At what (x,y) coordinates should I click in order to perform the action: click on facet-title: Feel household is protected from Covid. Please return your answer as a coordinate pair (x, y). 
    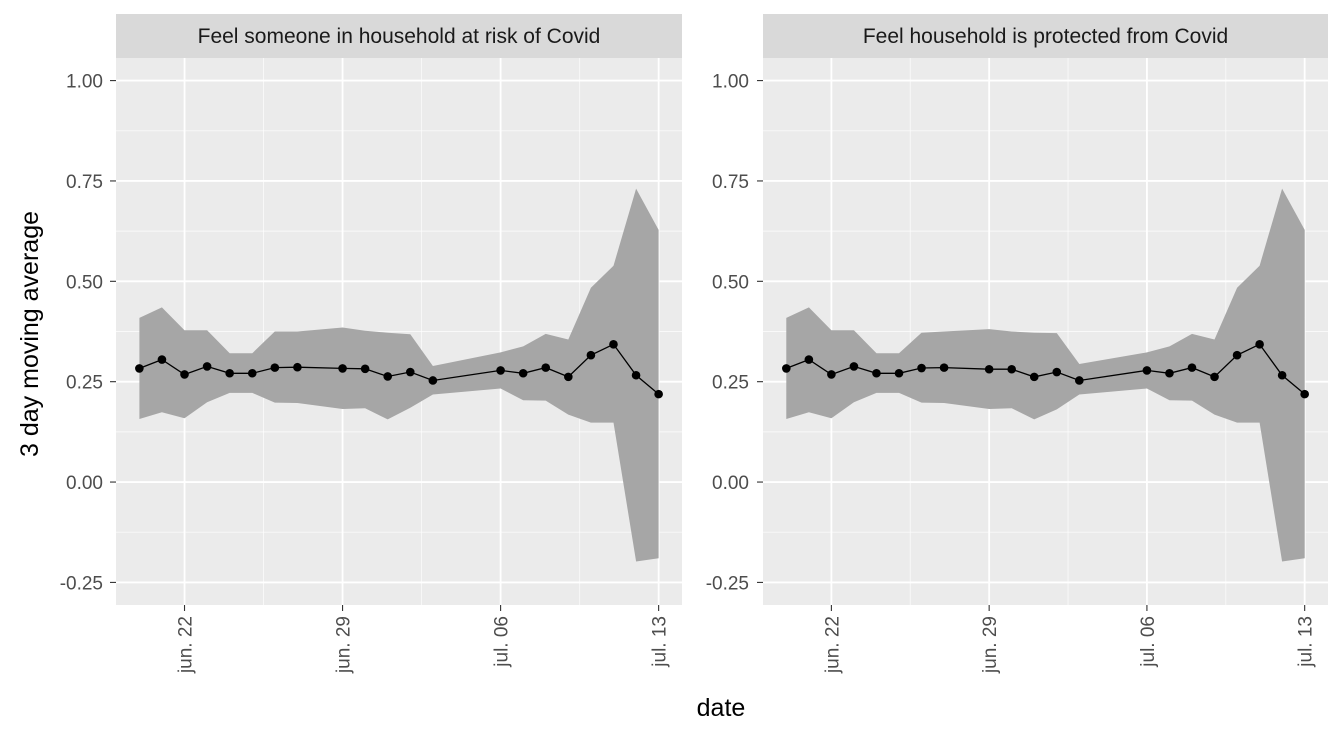
    Looking at the image, I should click on (1045, 36).